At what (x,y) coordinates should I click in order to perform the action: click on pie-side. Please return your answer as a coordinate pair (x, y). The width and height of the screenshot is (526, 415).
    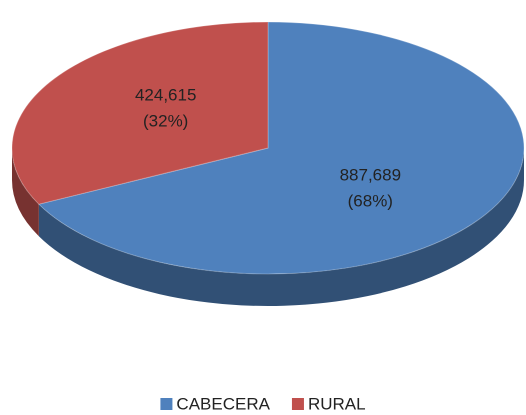
    Looking at the image, I should click on (25, 192).